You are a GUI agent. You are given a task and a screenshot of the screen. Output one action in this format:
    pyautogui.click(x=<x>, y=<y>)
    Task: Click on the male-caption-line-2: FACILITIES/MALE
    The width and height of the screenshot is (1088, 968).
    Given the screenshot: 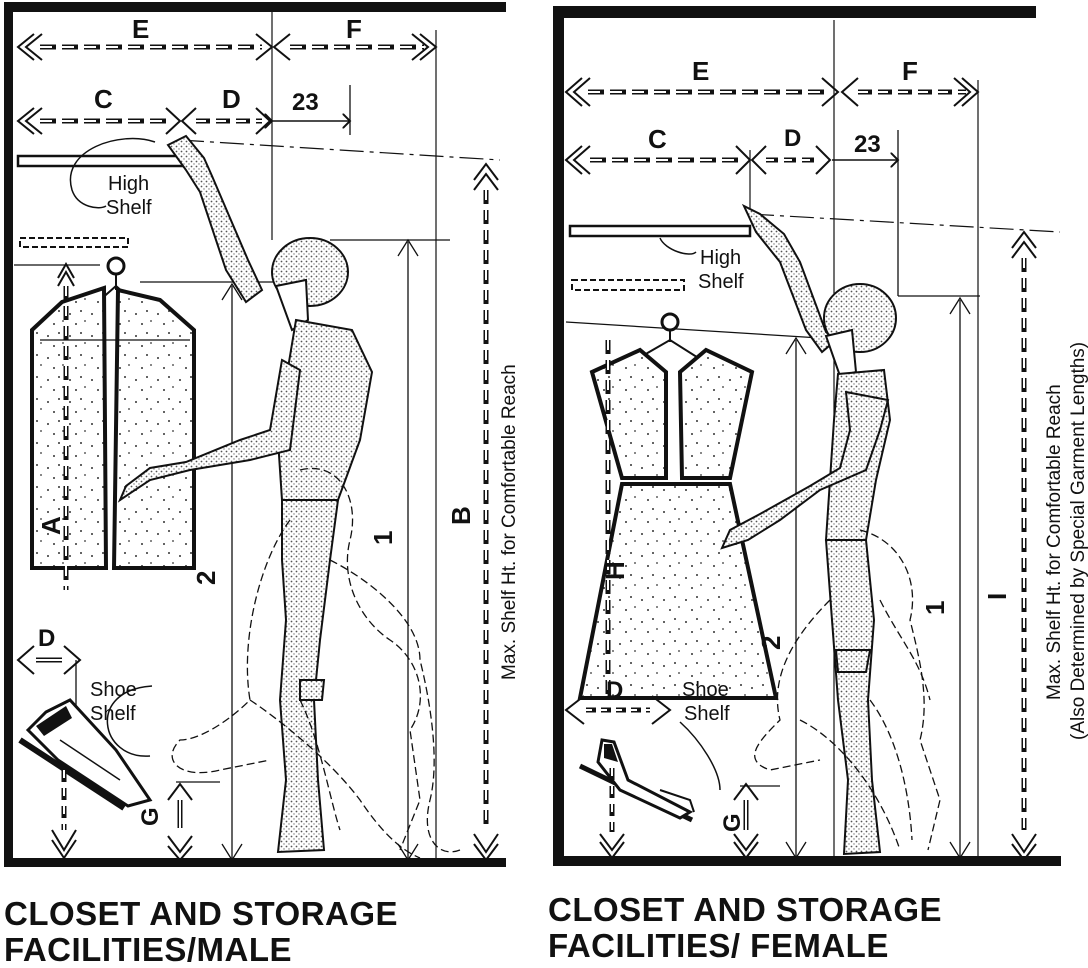 What is the action you would take?
    pyautogui.click(x=148, y=949)
    